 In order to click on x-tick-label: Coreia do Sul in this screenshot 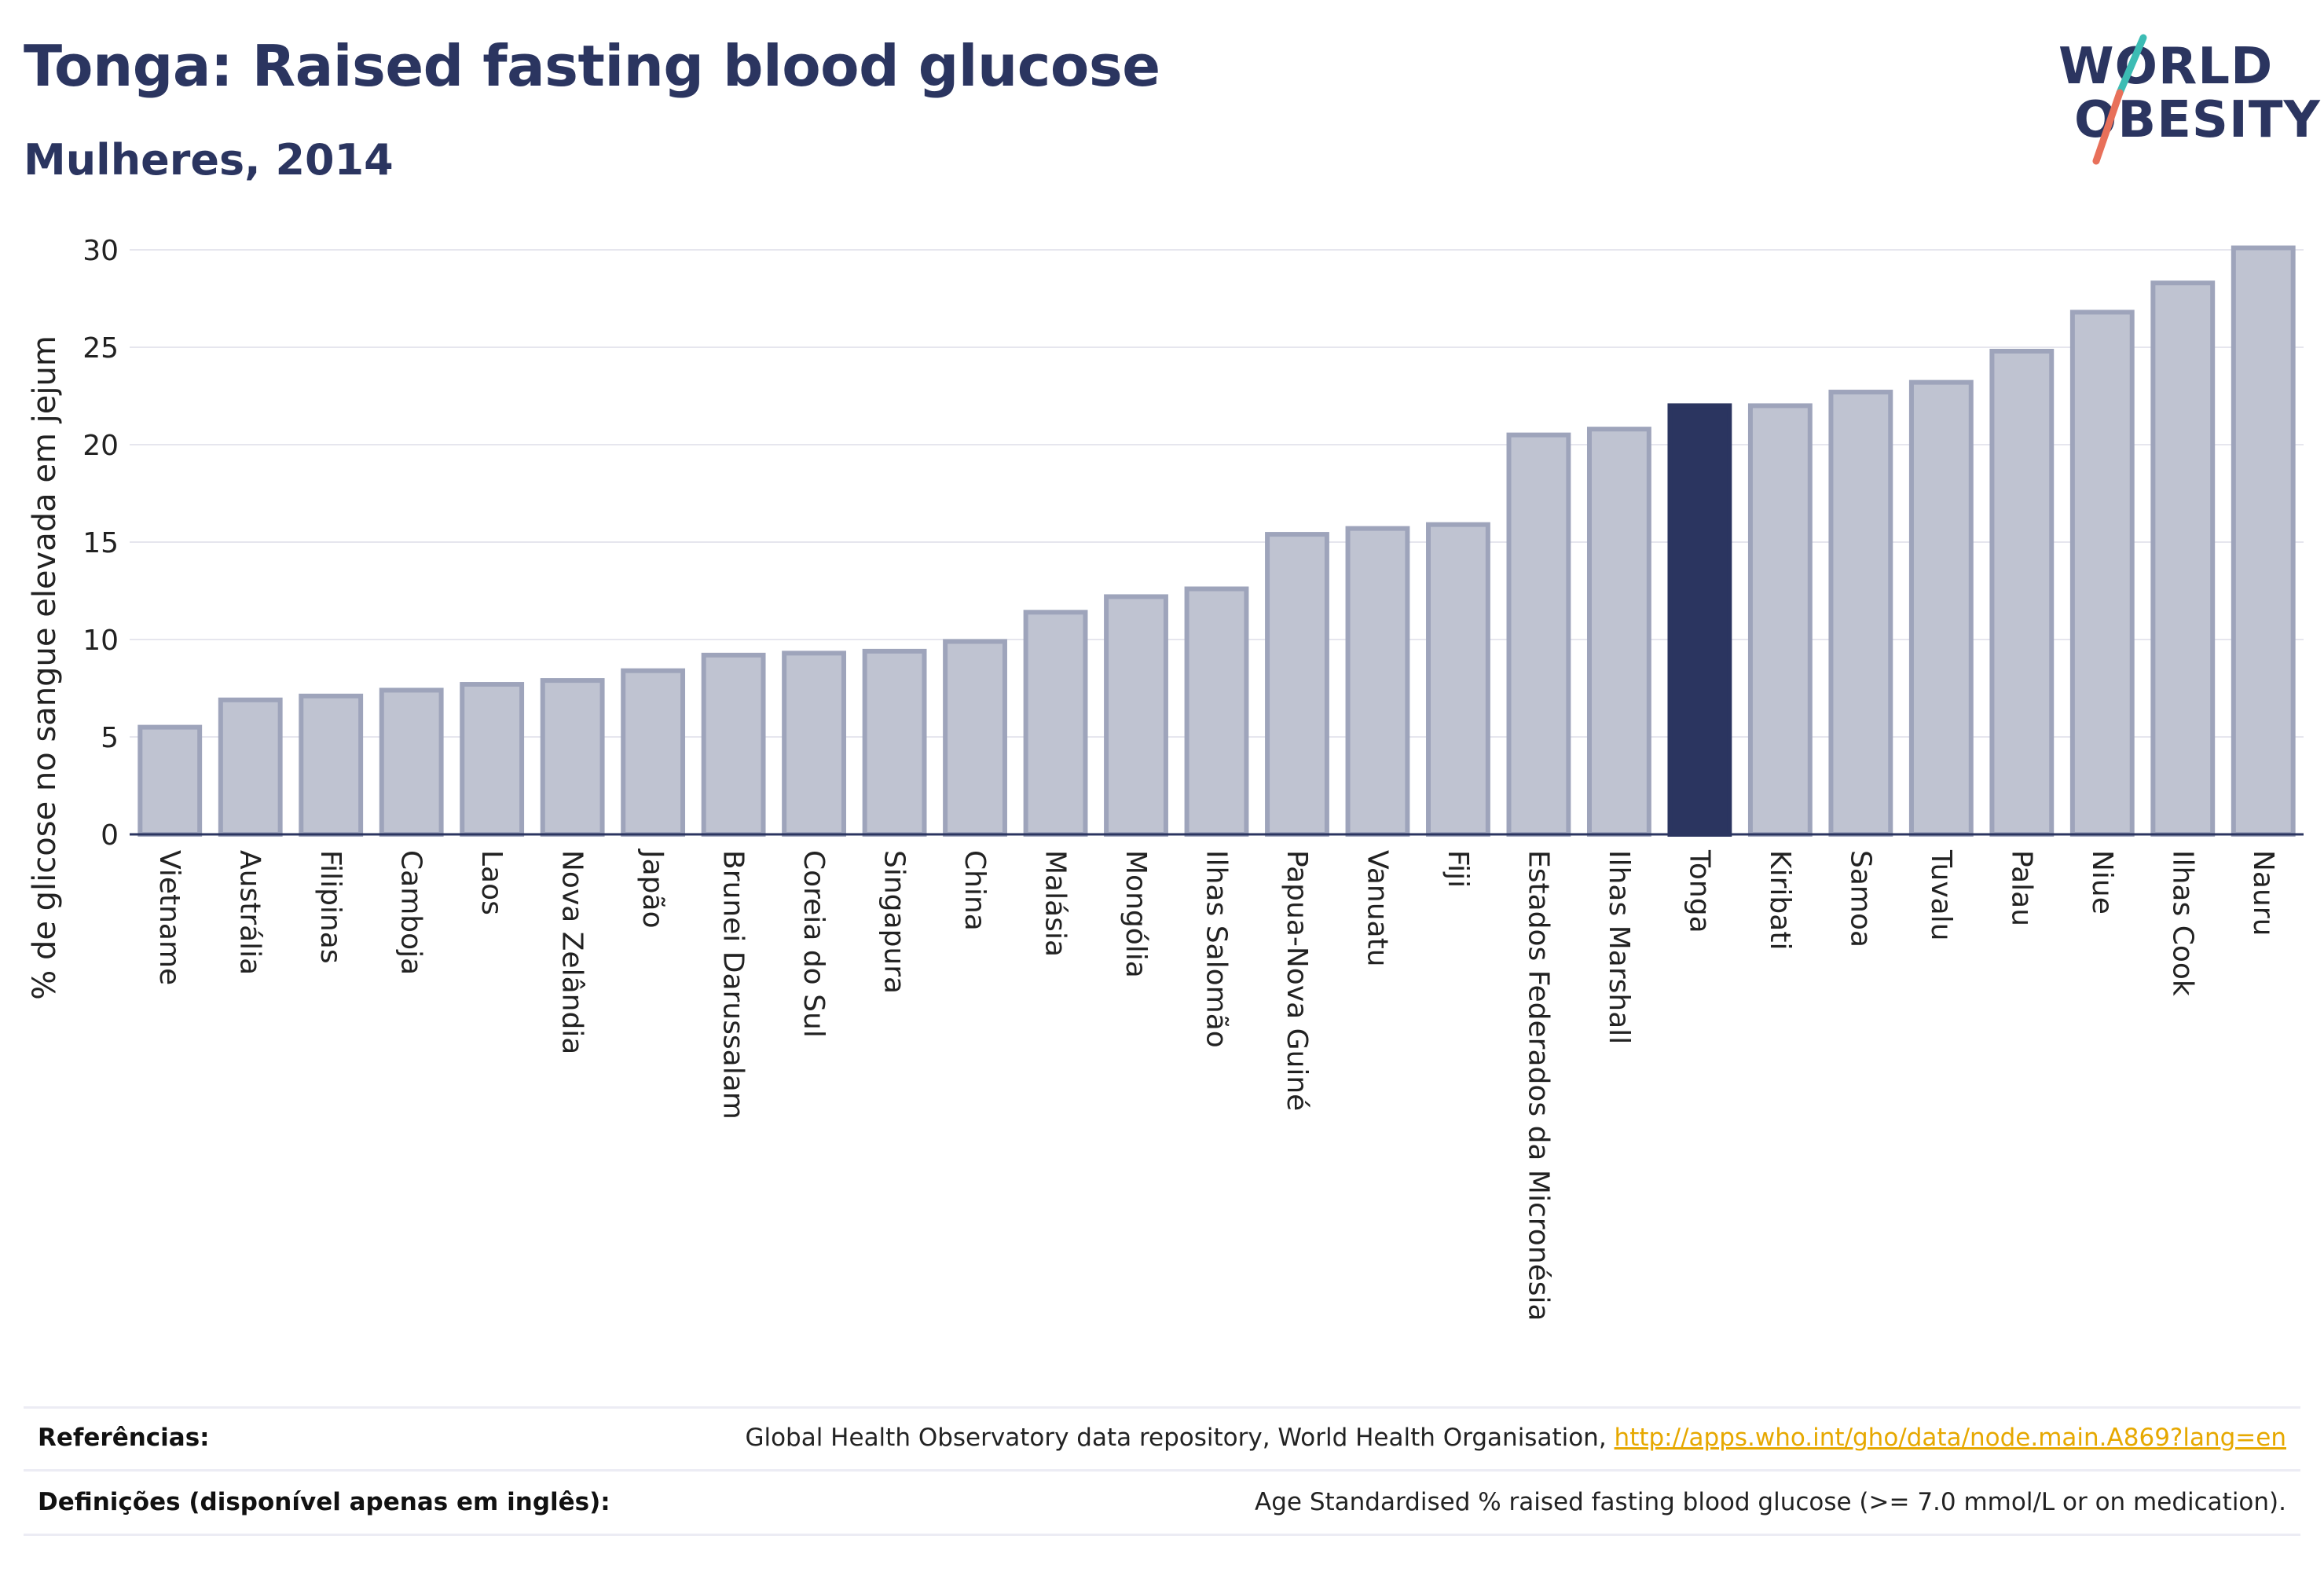, I will do `click(813, 944)`.